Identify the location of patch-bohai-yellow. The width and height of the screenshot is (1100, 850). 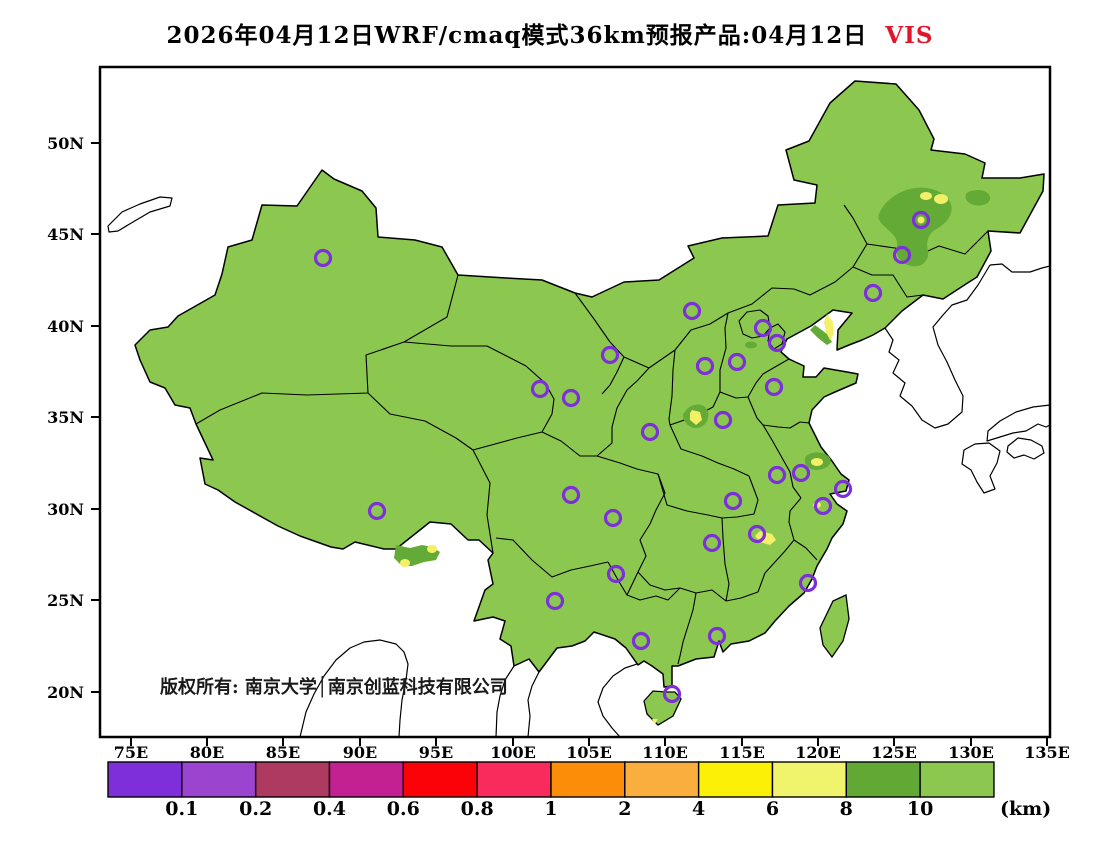
(829, 327).